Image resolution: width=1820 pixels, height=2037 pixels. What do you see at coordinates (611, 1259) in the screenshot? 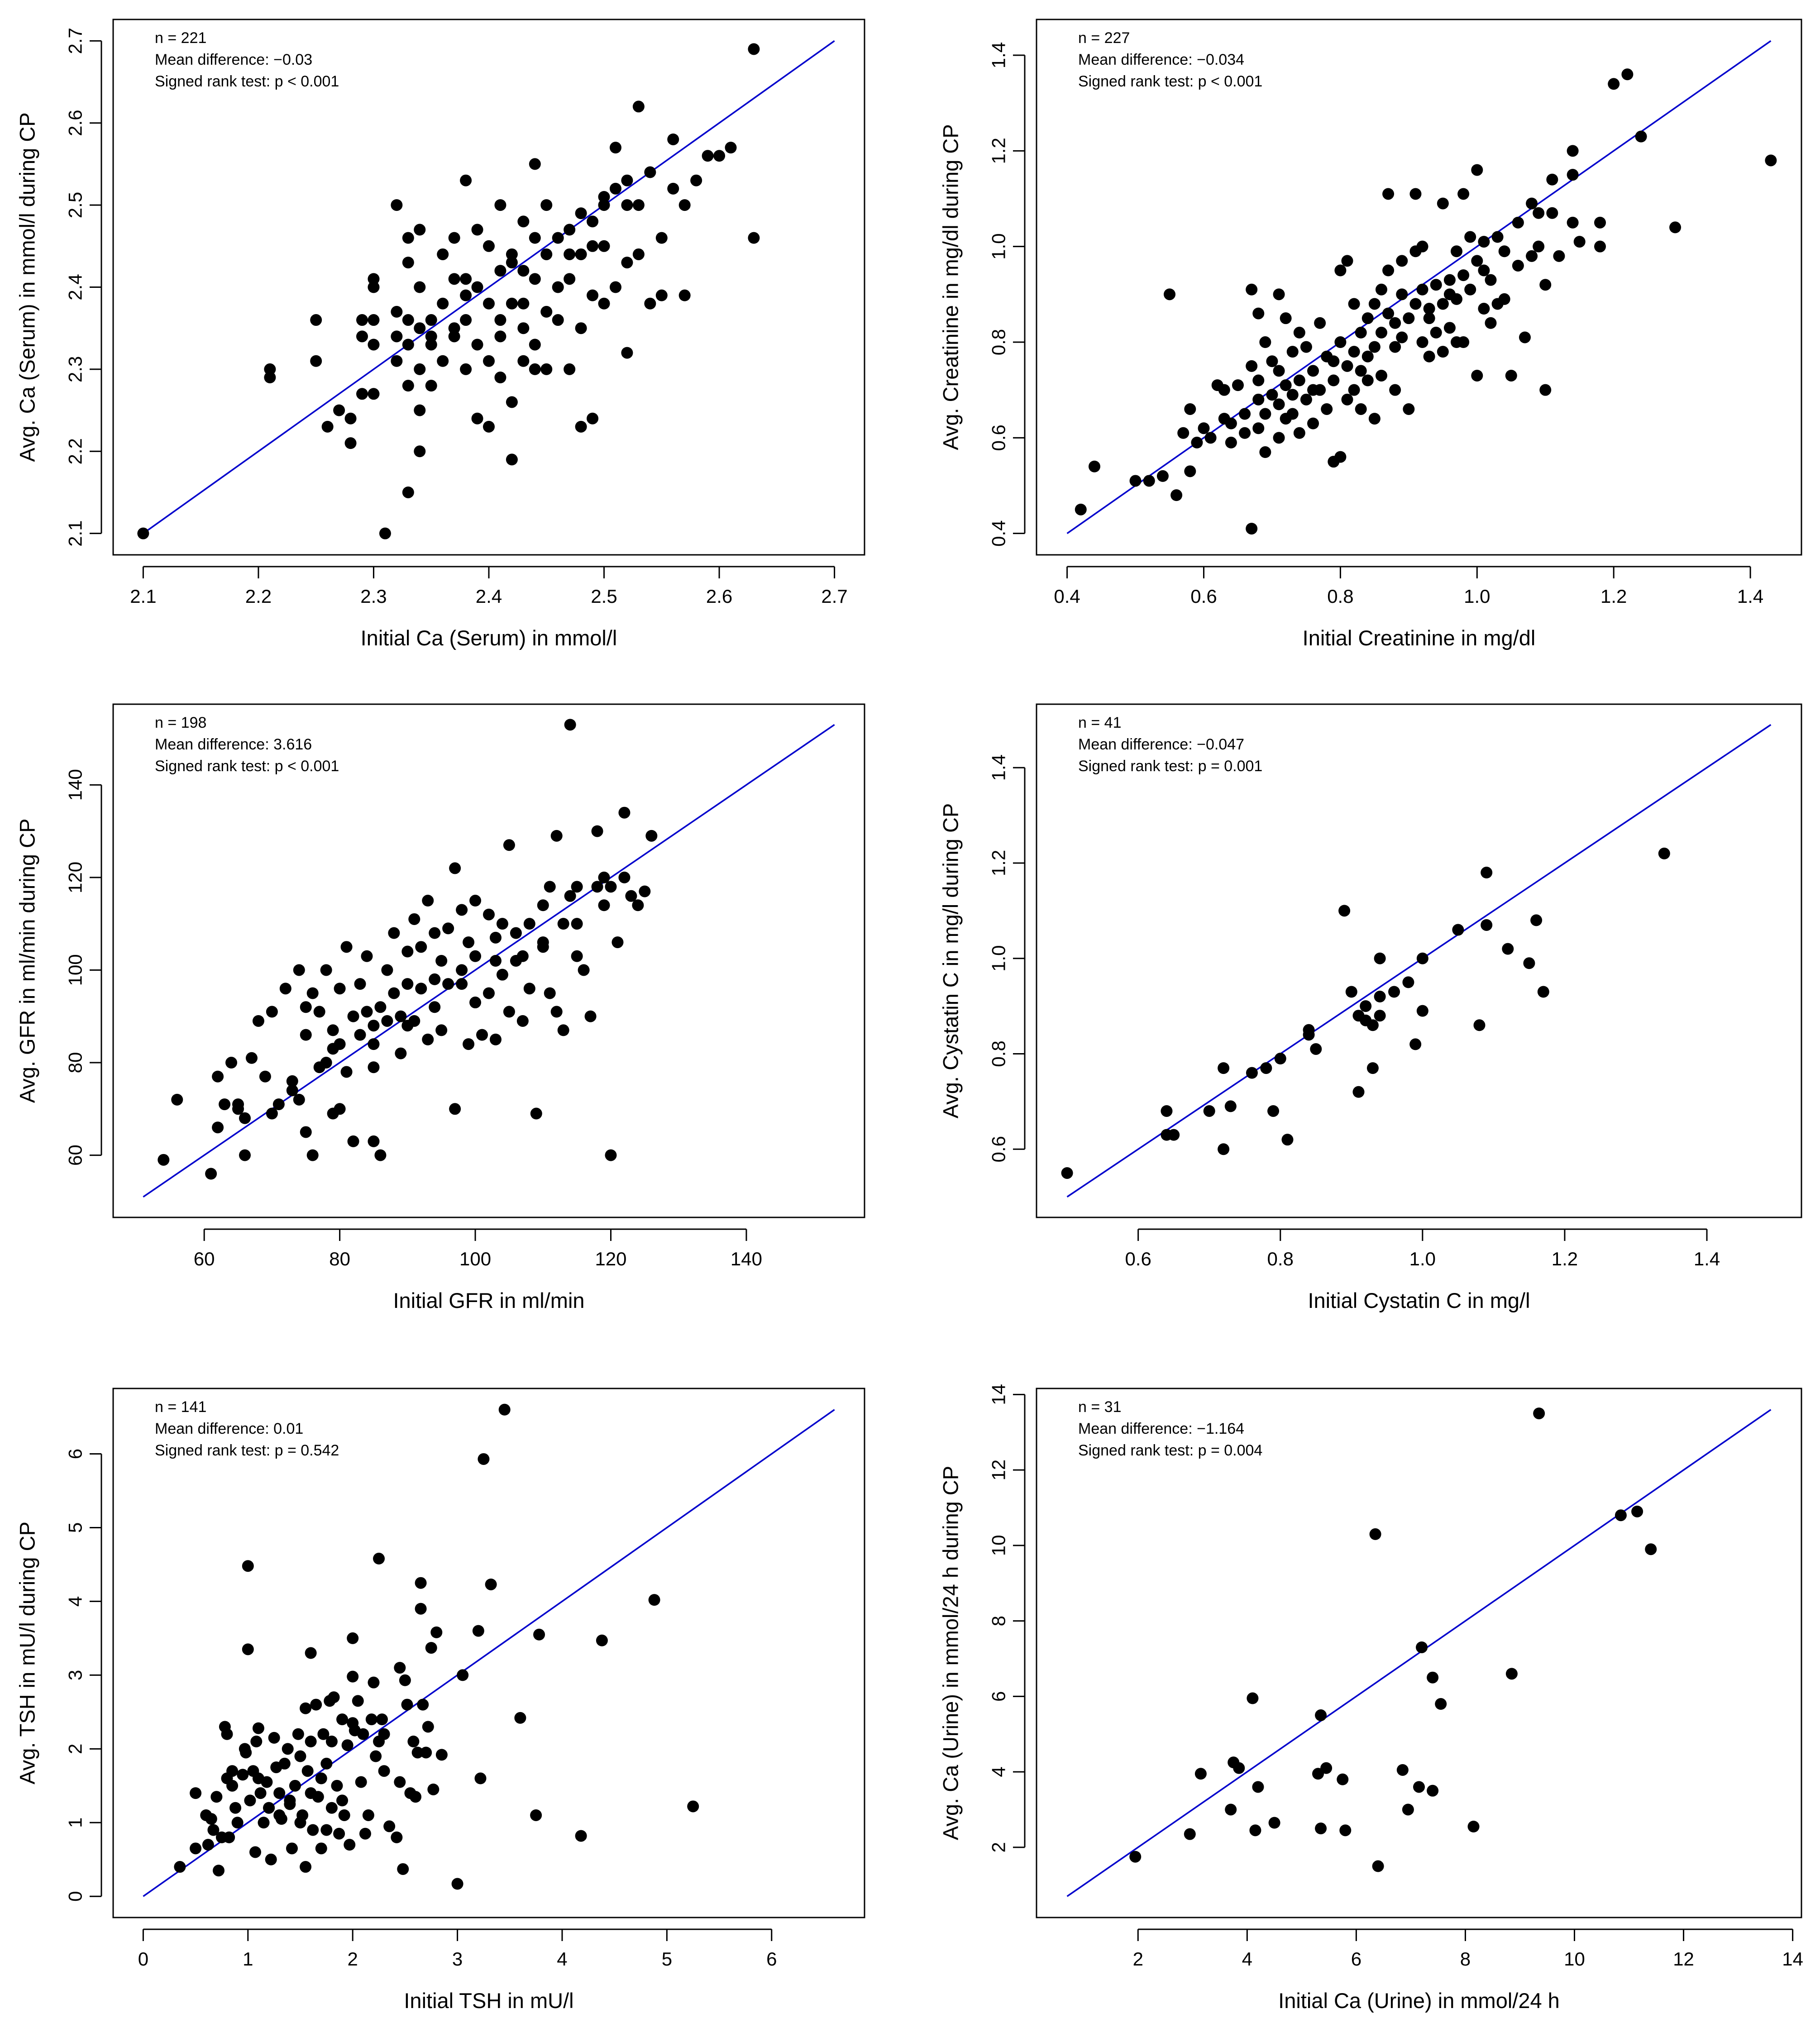
I see `x-tick-label: 120` at bounding box center [611, 1259].